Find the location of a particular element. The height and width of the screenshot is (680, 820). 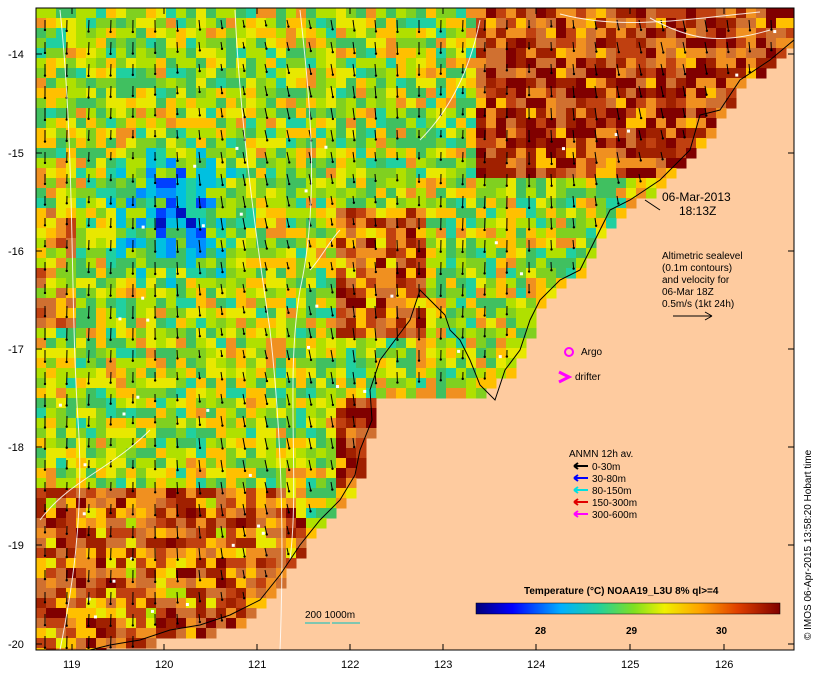

lat-tick-label: -16 is located at coordinates (16, 252).